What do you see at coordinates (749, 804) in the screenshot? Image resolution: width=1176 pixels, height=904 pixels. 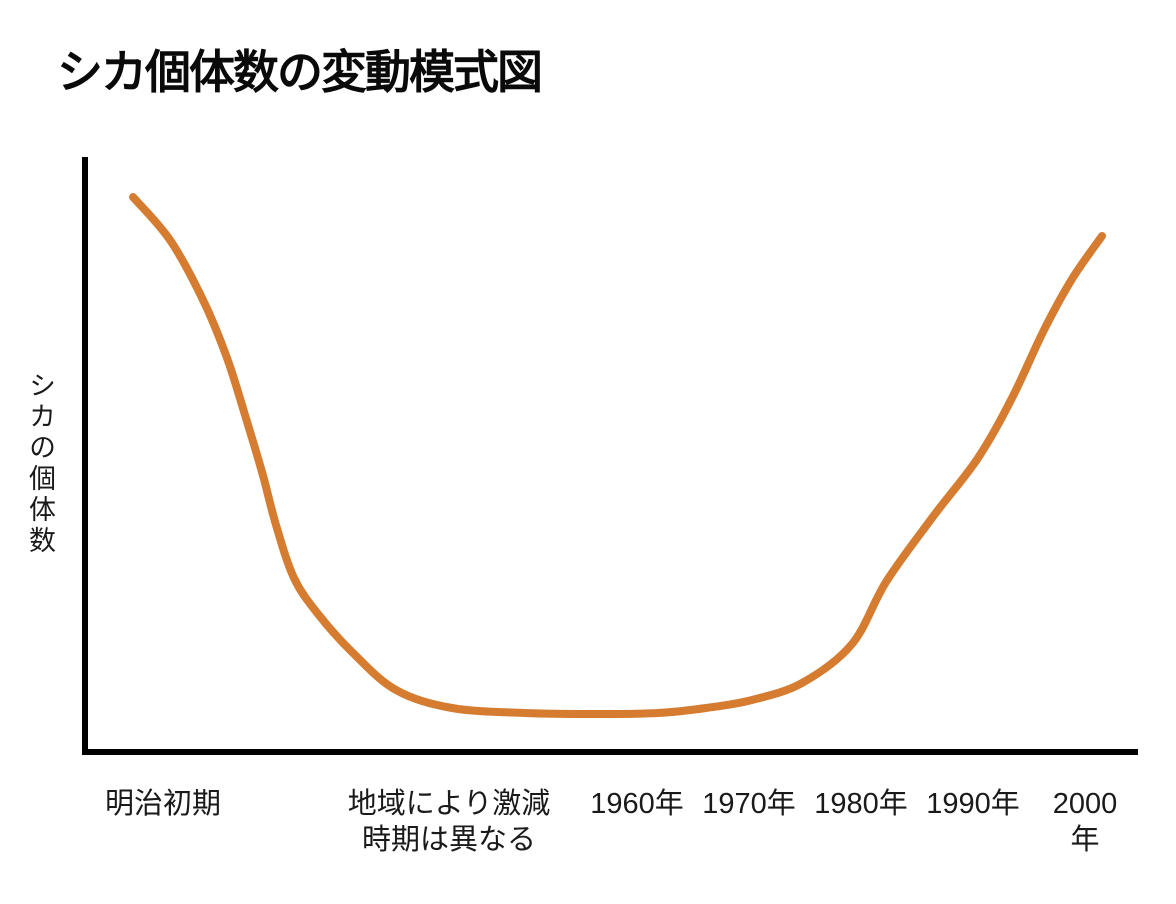 I see `x-tick-label: 1970年` at bounding box center [749, 804].